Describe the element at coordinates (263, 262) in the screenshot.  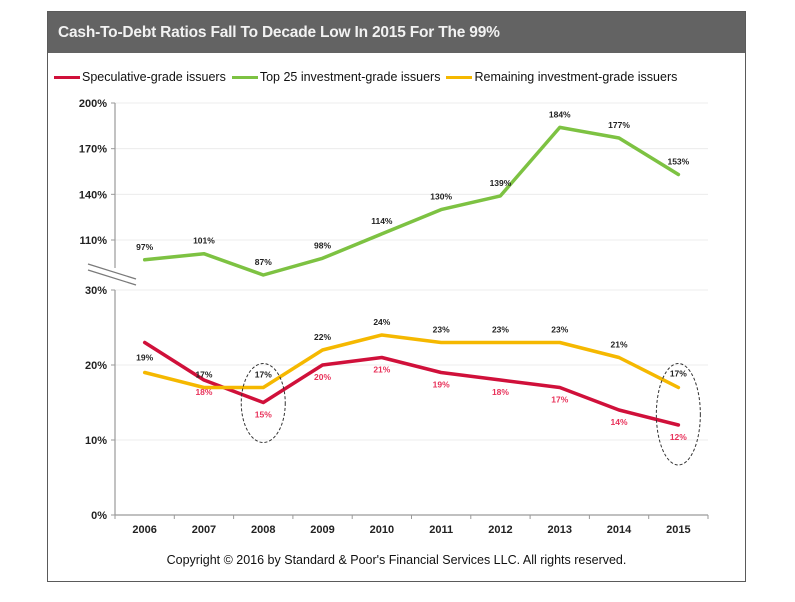
I see `data-label: 87%` at that location.